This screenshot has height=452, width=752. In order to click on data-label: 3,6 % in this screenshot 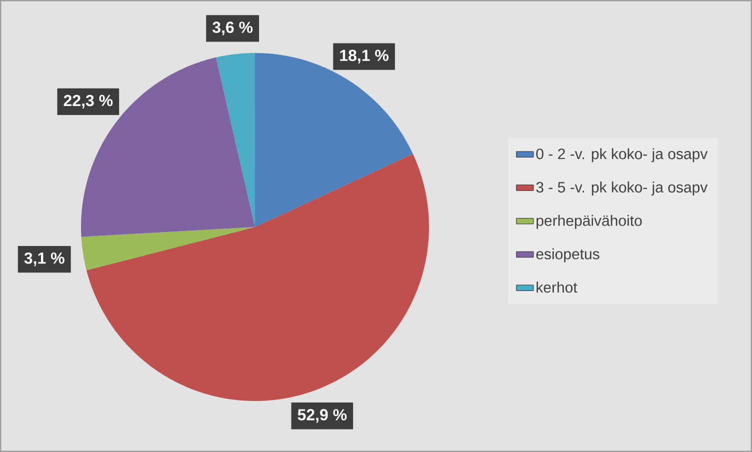, I will do `click(232, 29)`.